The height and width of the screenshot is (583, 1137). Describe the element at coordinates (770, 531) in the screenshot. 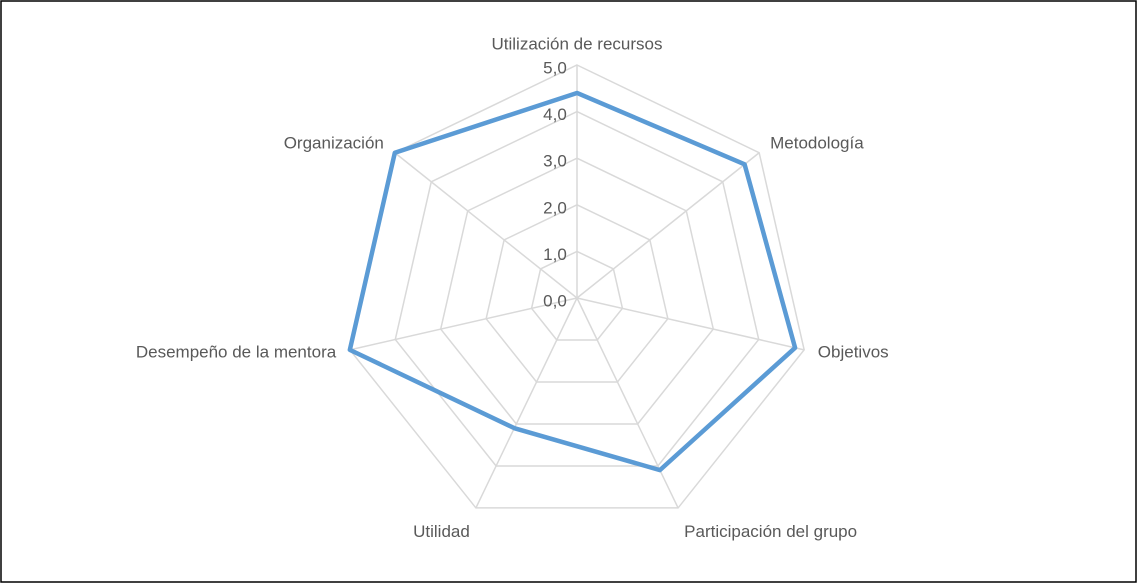

I see `category-label: Participación del grupo` at that location.